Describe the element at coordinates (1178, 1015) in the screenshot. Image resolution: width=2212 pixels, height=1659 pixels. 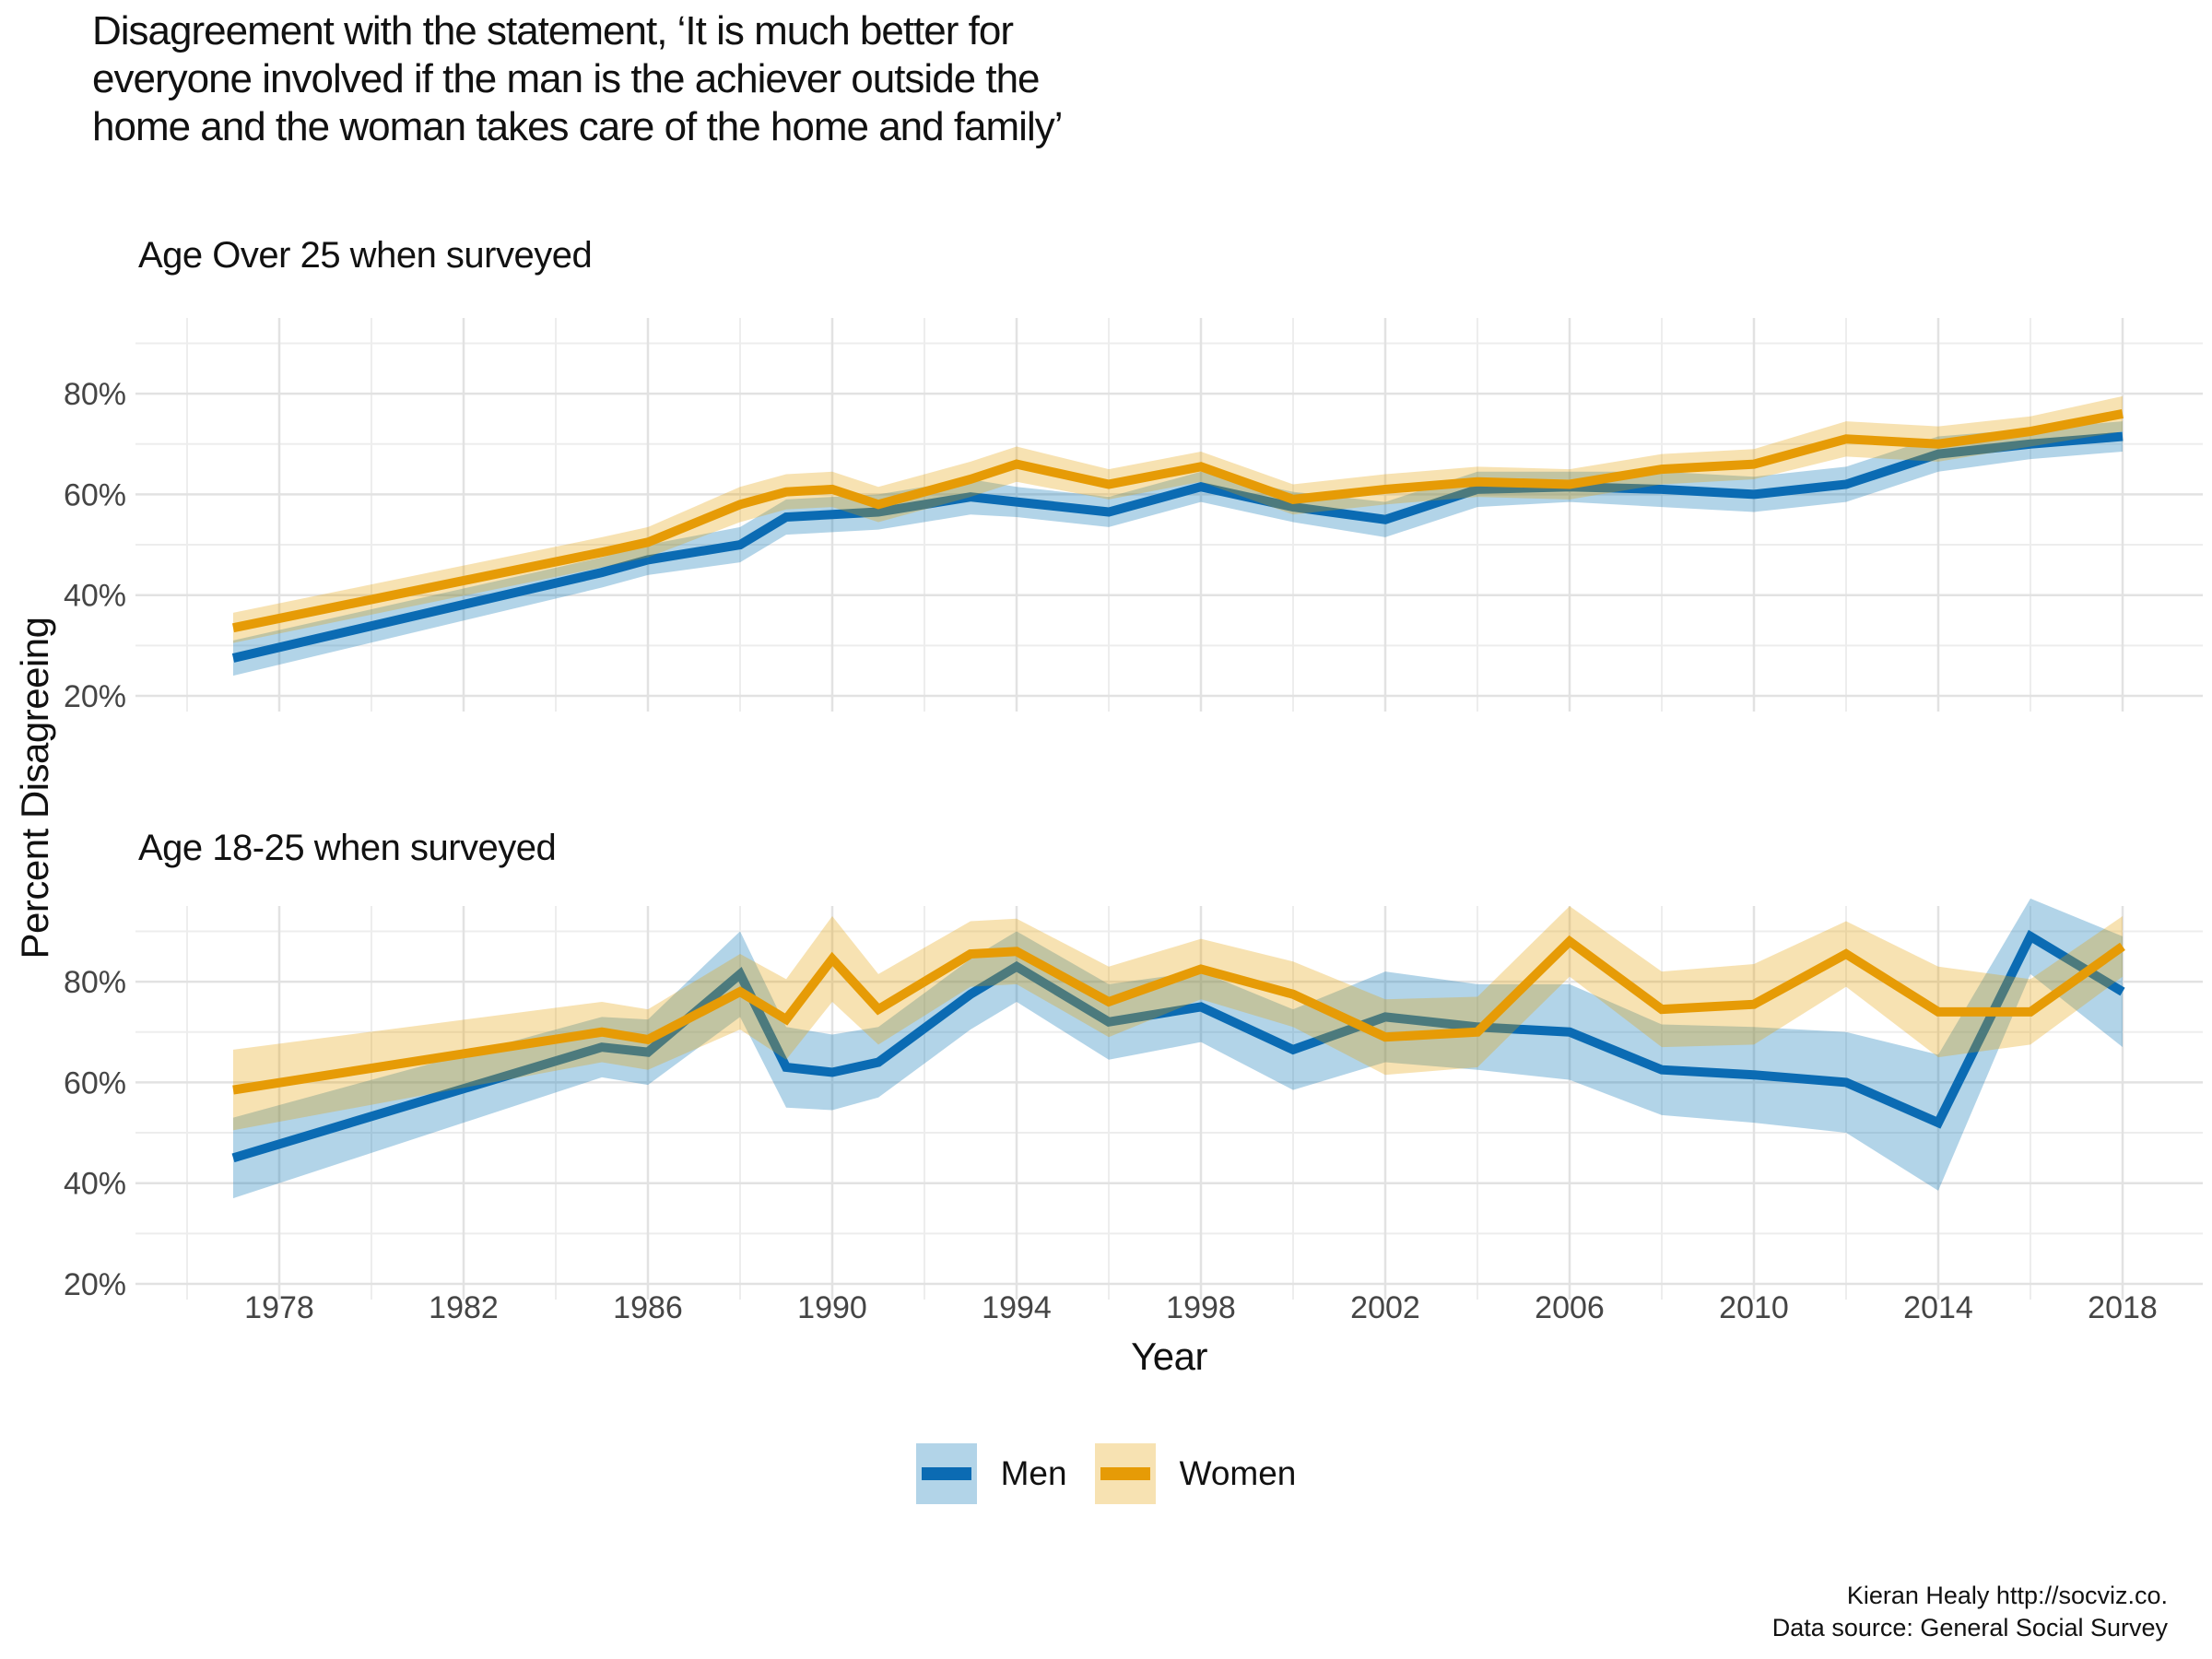
I see `line-women-facet2` at that location.